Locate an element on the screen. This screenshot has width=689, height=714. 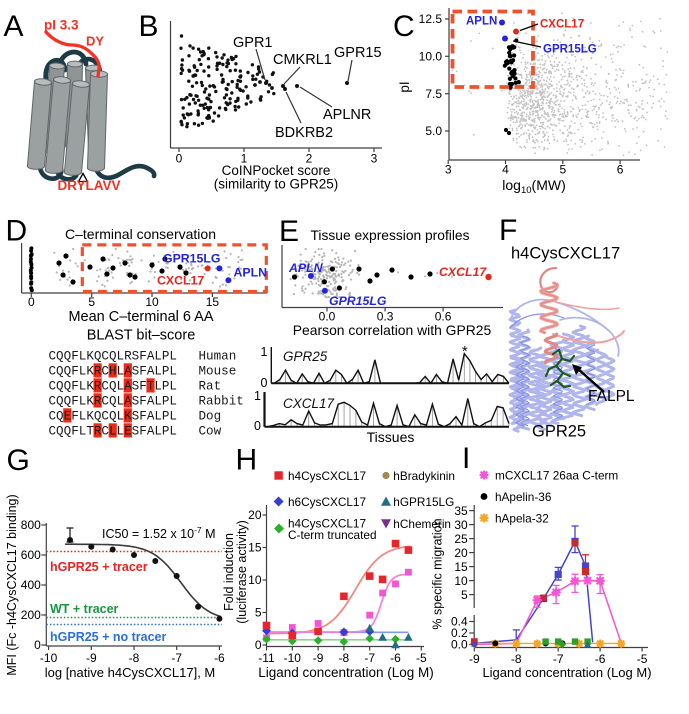
svg-text: T is located at coordinates (151, 387).